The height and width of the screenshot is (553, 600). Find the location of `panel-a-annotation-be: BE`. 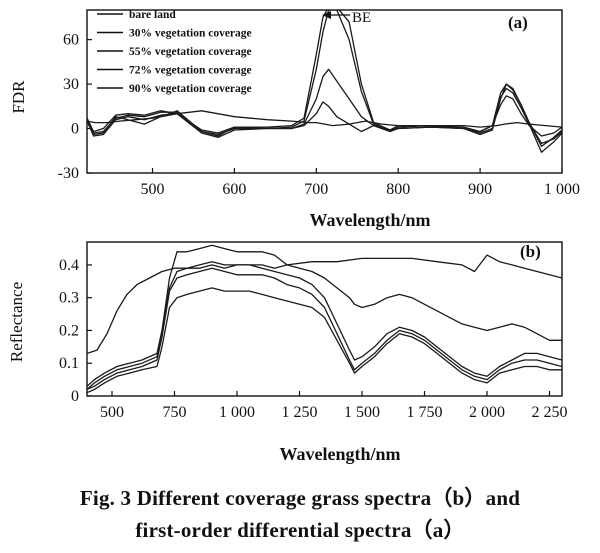

panel-a-annotation-be: BE is located at coordinates (361, 18).